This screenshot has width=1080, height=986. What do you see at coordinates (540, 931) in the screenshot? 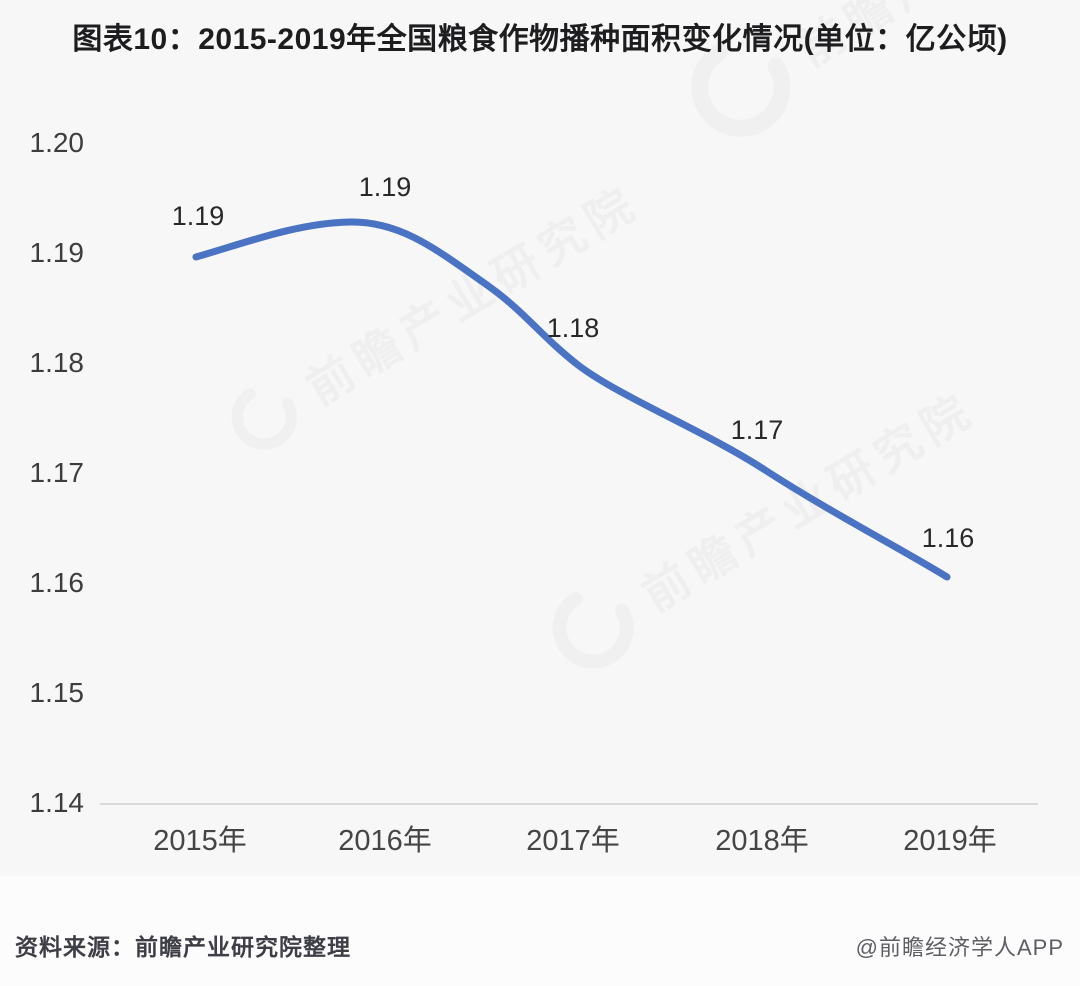
I see `footer-background` at bounding box center [540, 931].